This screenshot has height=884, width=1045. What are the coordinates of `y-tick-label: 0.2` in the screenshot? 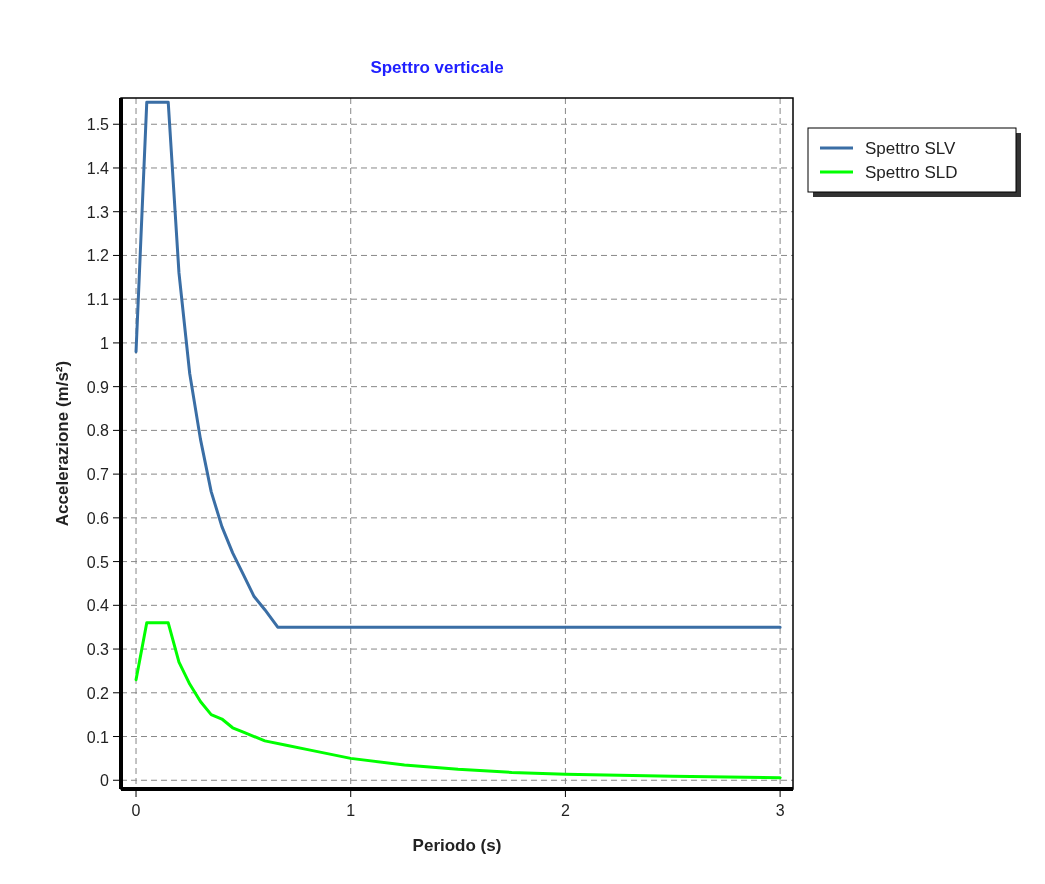 It's located at (98, 693).